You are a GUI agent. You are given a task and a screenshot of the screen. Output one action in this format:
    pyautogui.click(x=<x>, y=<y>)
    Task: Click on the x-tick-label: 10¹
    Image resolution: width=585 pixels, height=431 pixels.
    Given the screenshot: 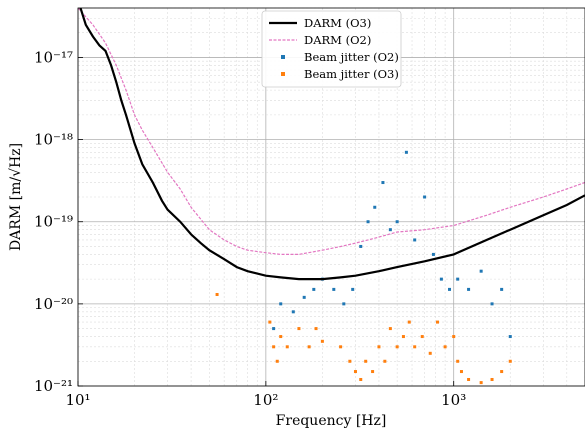 What is the action you would take?
    pyautogui.click(x=77, y=400)
    